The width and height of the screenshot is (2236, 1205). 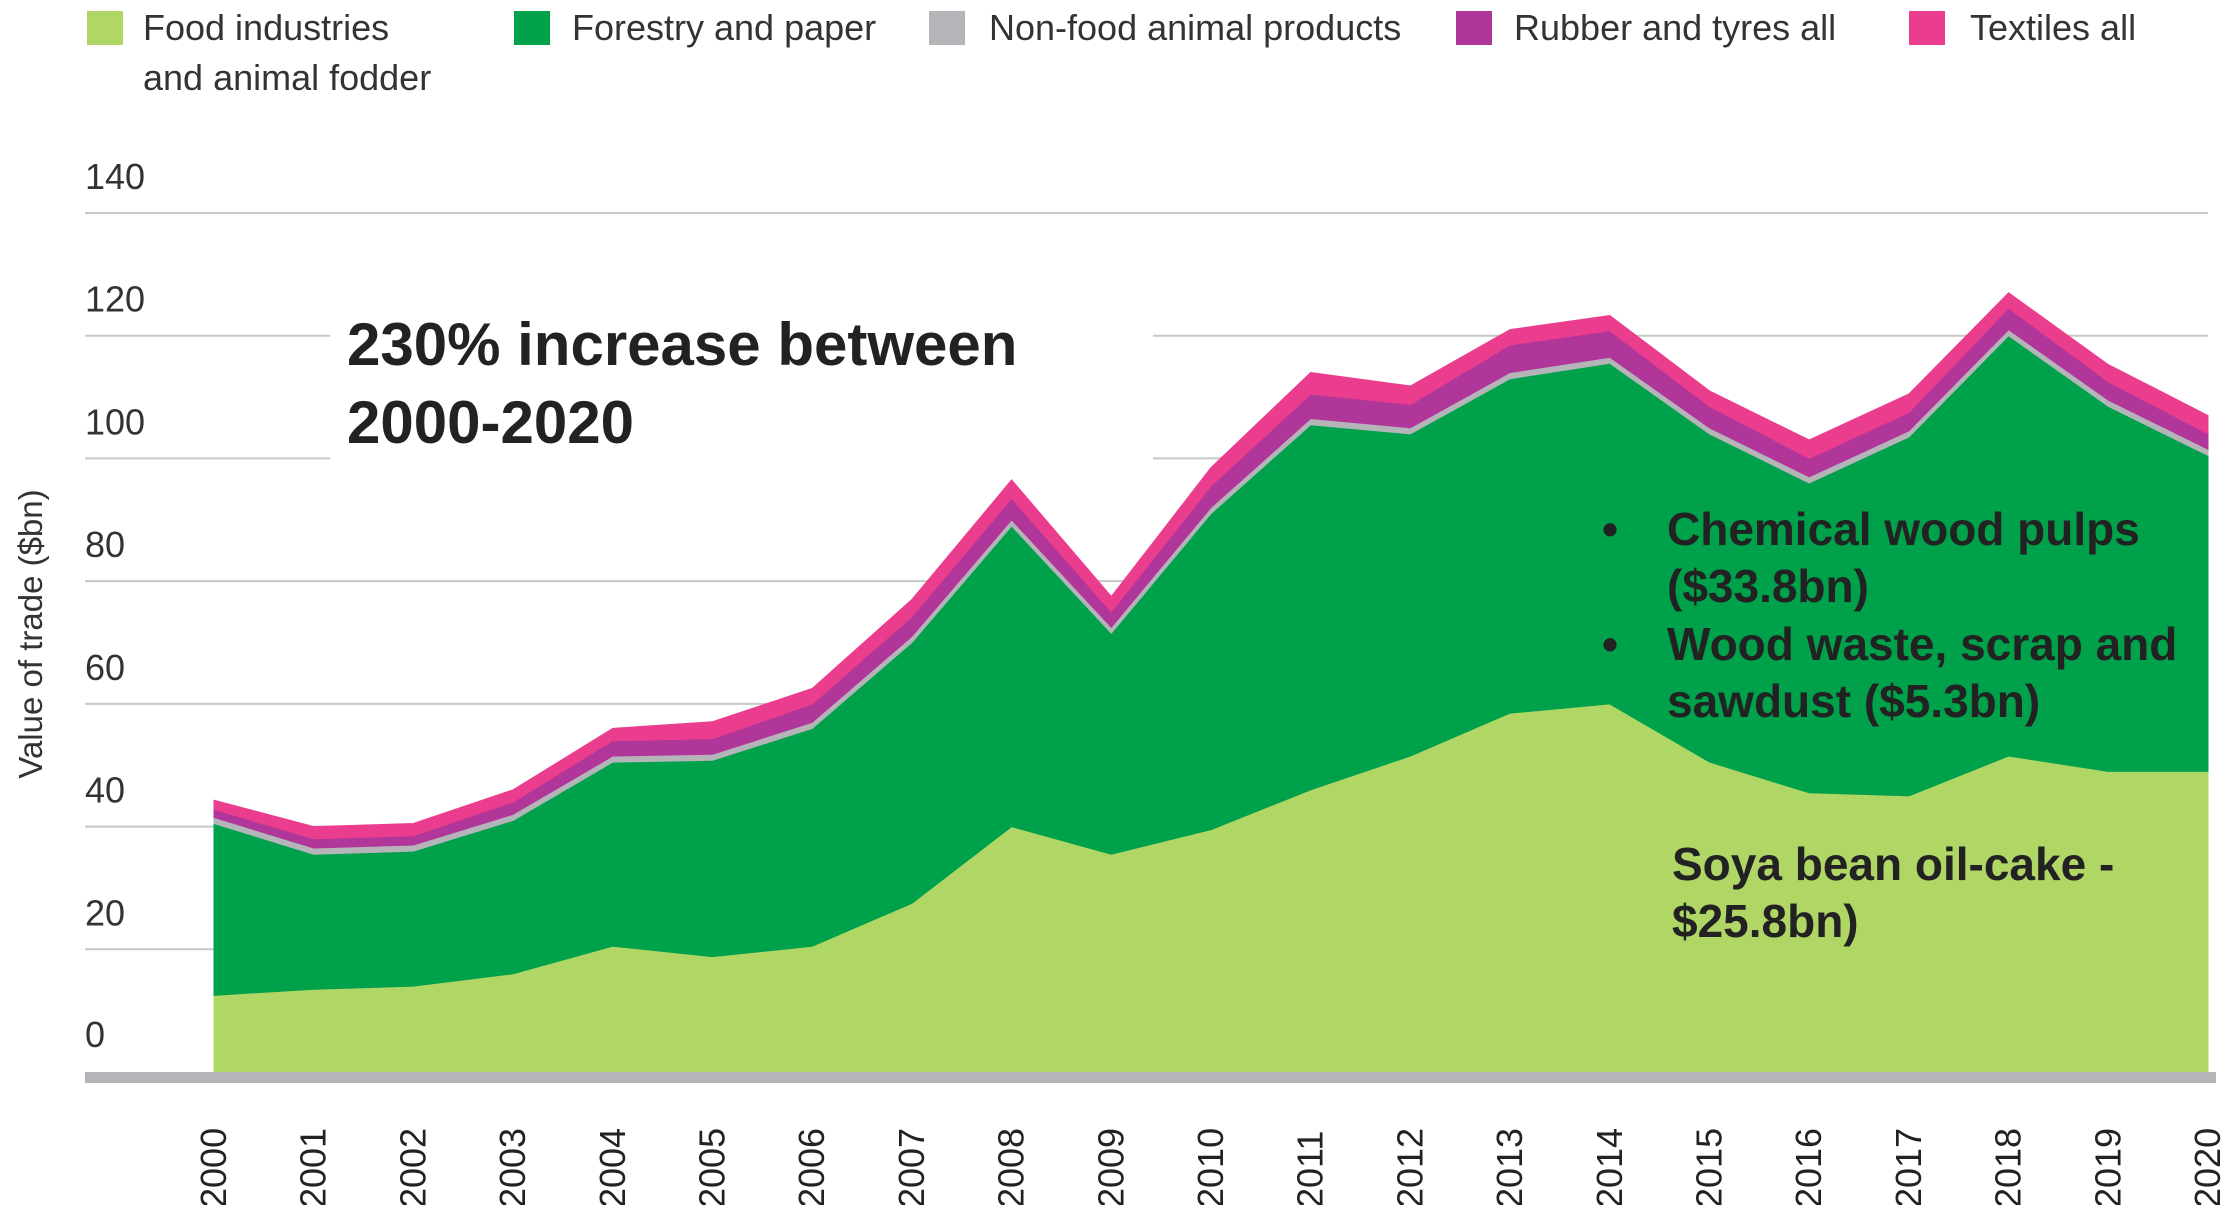 I want to click on headline-line1: 230% increase between, so click(x=682, y=344).